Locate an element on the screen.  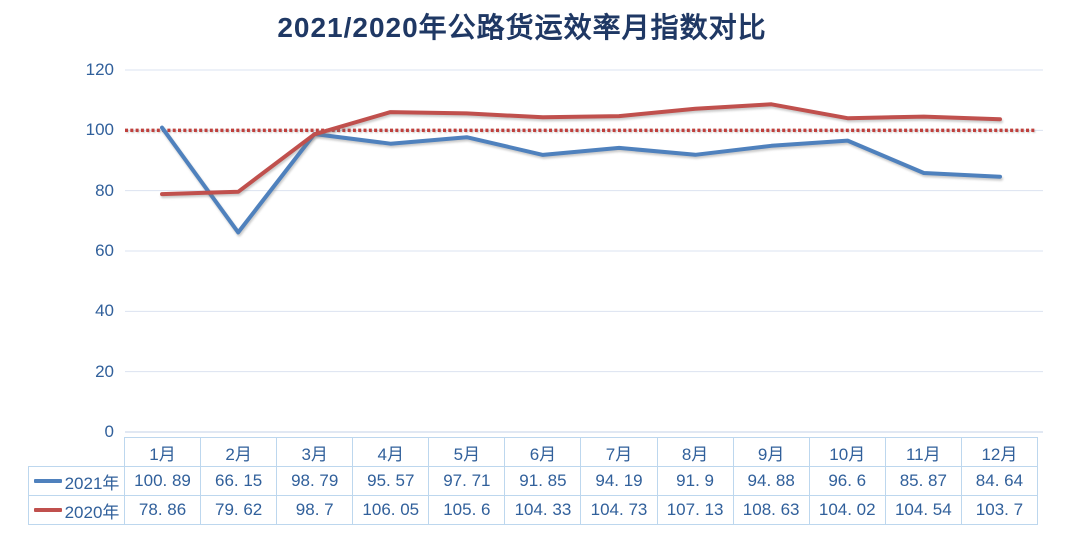
table-header-row: 1月 2月 3月 4月 5月 6月 7月 8月 9月 10月 11月 12月 is located at coordinates (533, 452).